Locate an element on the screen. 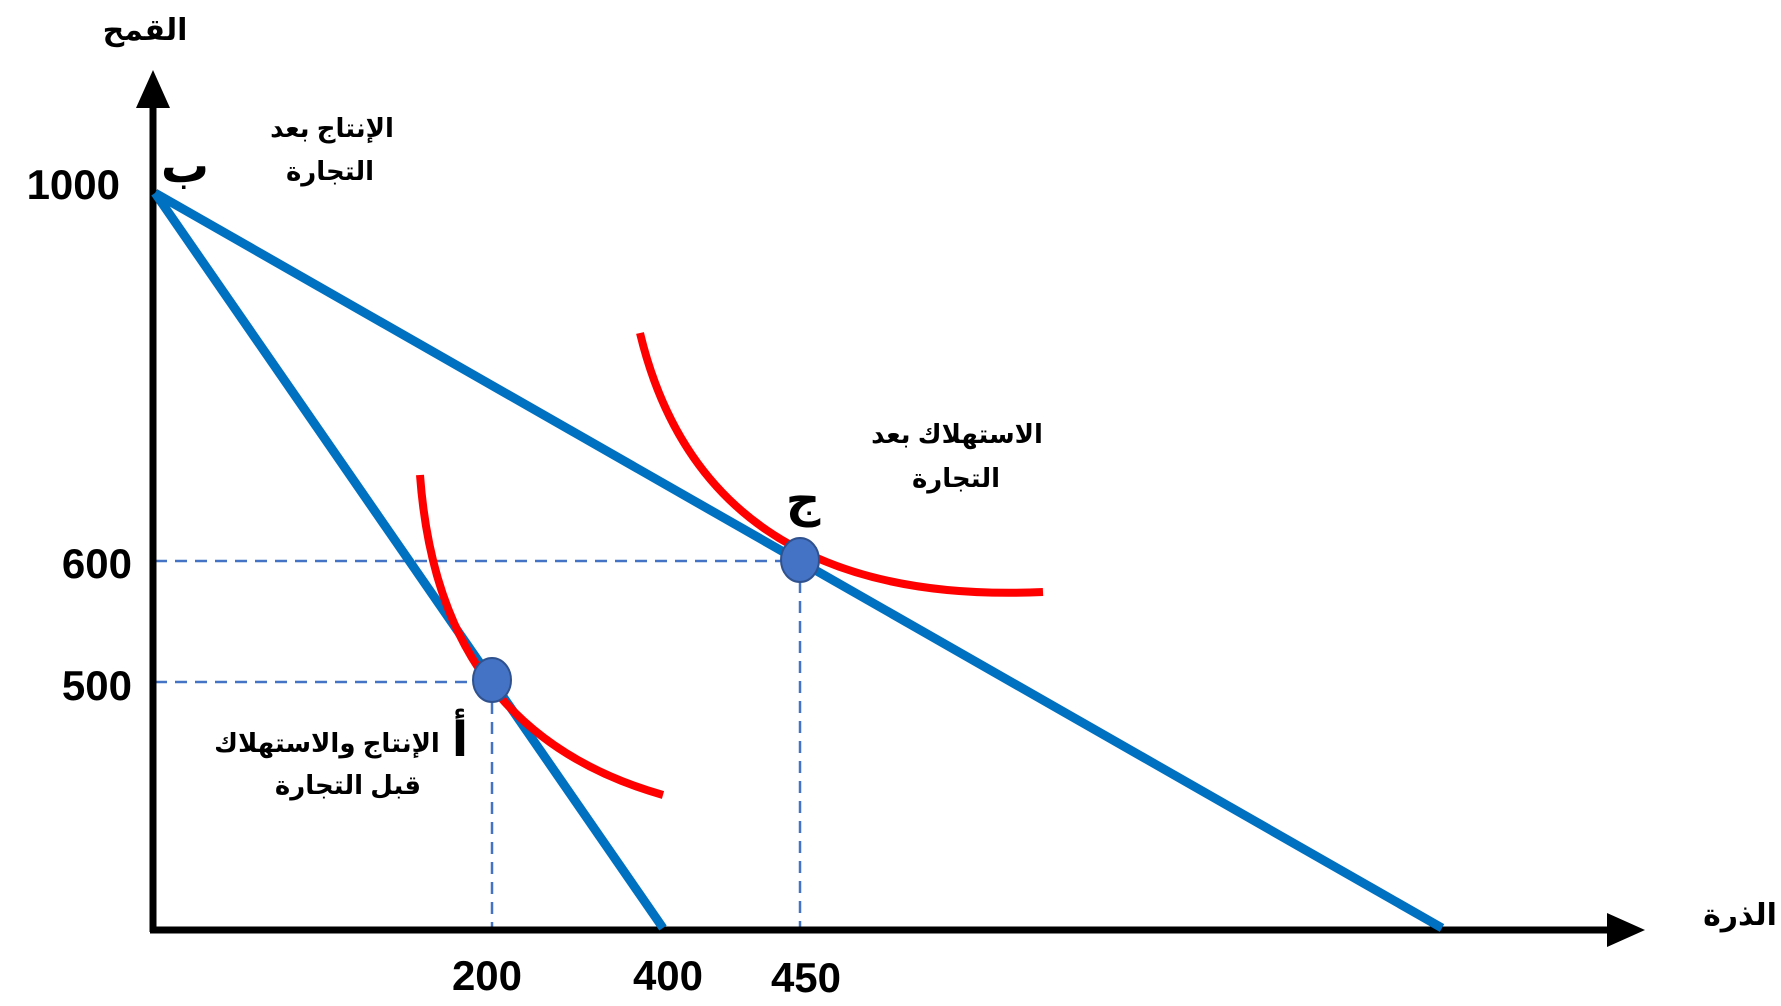 This screenshot has height=1006, width=1781. before-trade-line1: الإنتاج والاستهلاك is located at coordinates (327, 743).